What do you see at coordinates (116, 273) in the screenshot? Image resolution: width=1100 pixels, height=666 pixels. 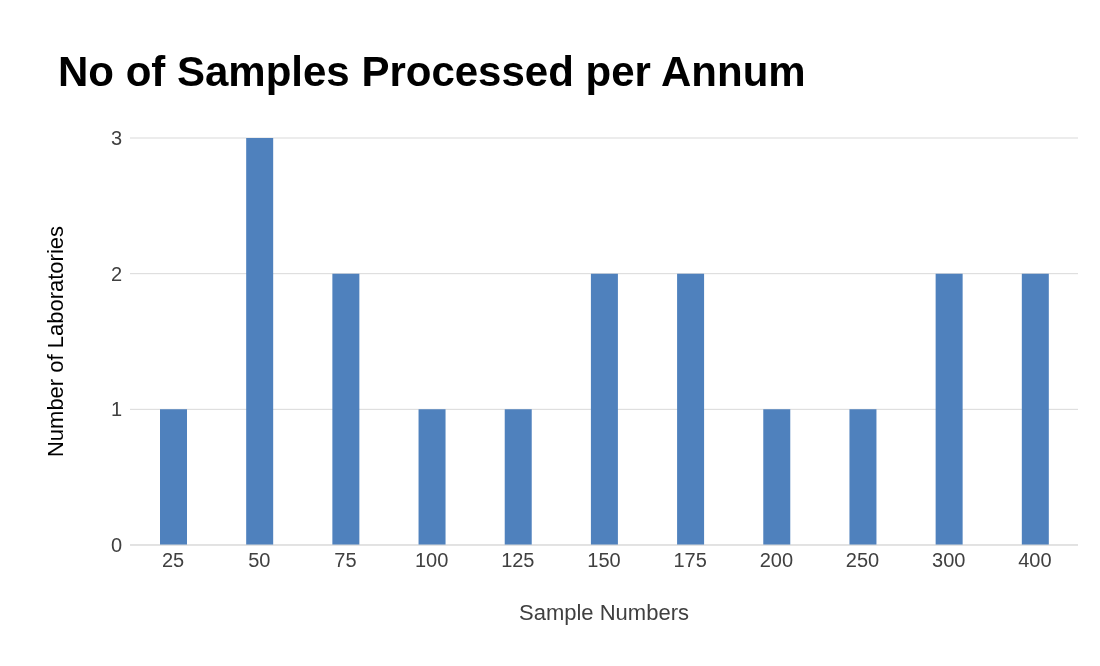 I see `y-tick-label: 2` at bounding box center [116, 273].